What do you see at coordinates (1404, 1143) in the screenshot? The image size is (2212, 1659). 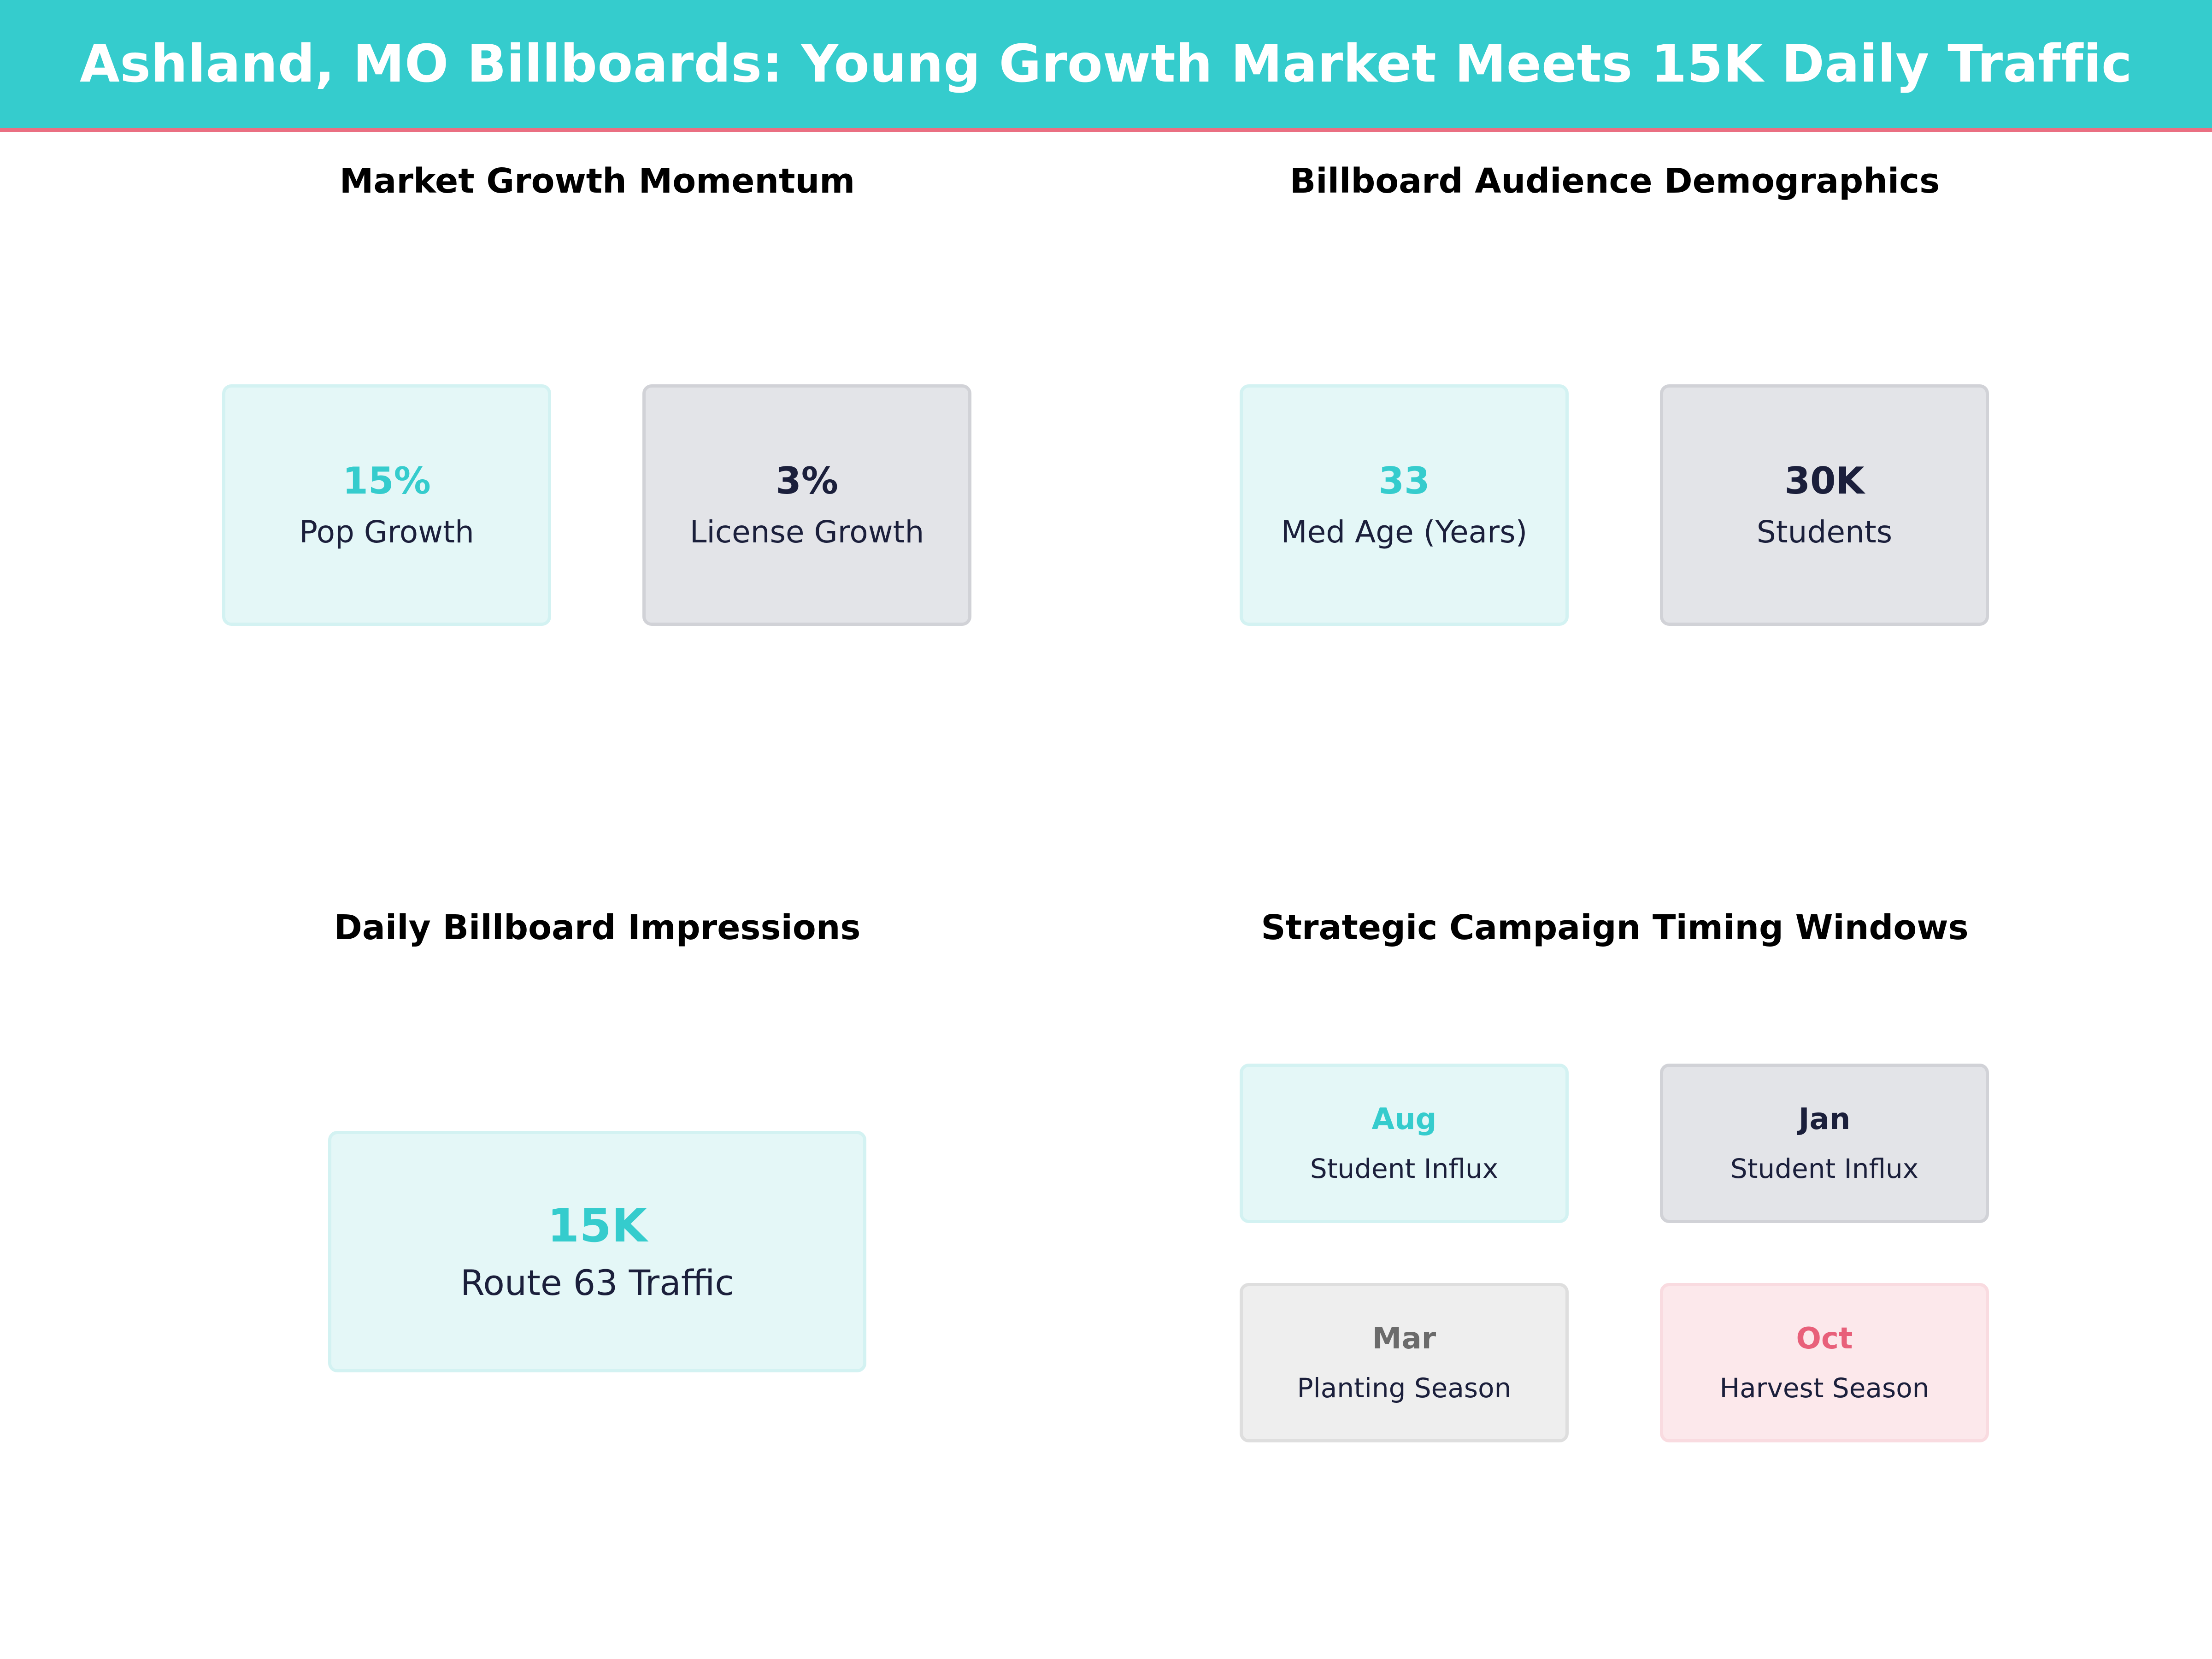 I see `timing-card-aug: Aug Student Influx` at bounding box center [1404, 1143].